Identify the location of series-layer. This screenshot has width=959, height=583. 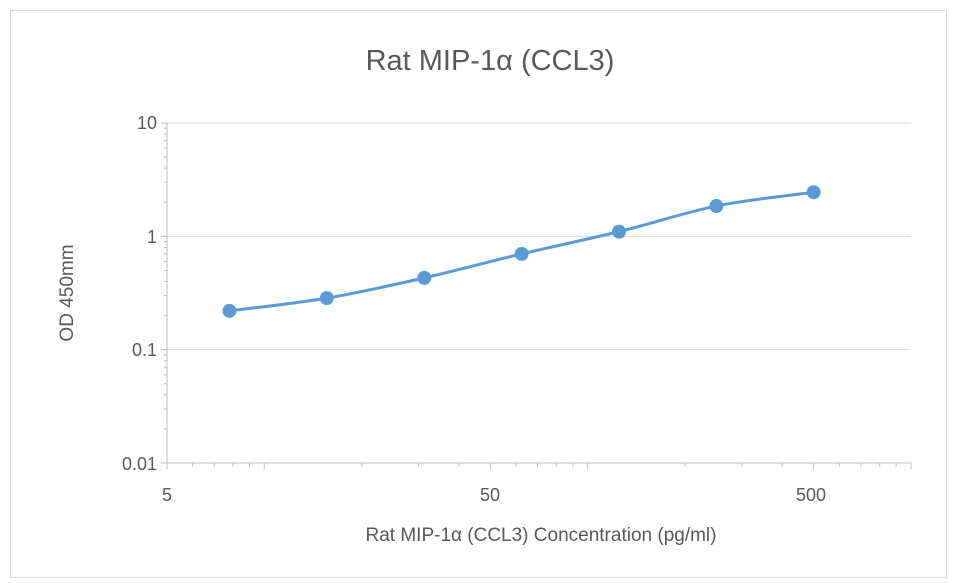
(521, 251).